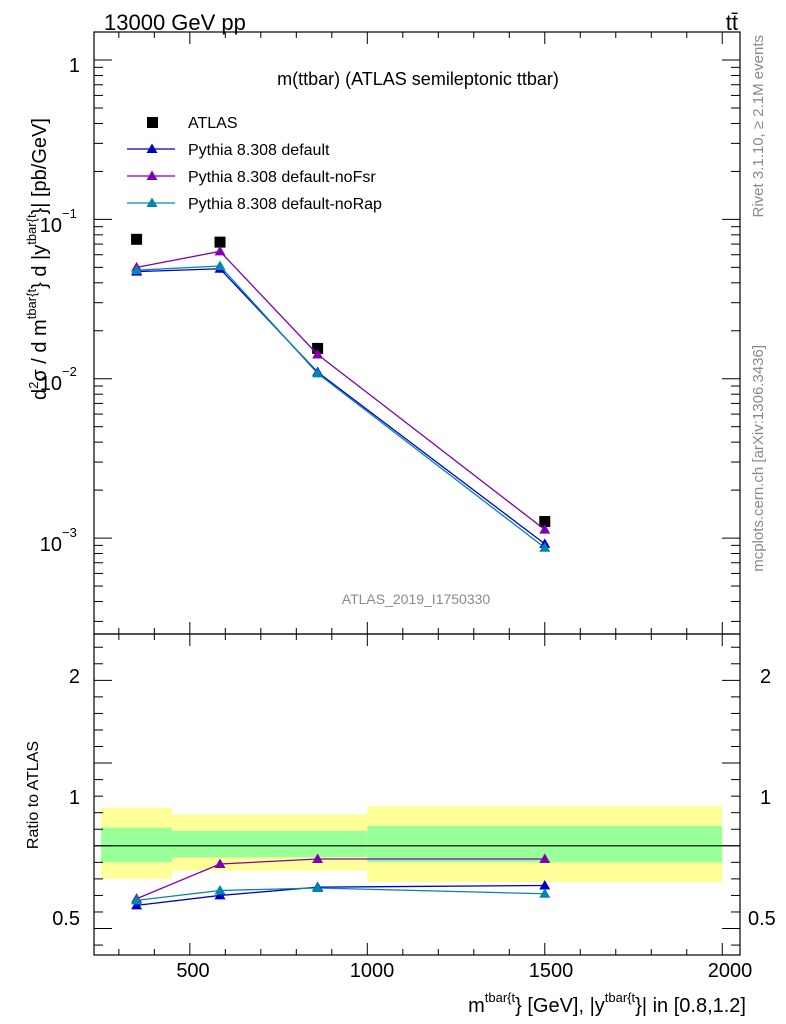  What do you see at coordinates (152, 122) in the screenshot?
I see `legend-marker-atlas` at bounding box center [152, 122].